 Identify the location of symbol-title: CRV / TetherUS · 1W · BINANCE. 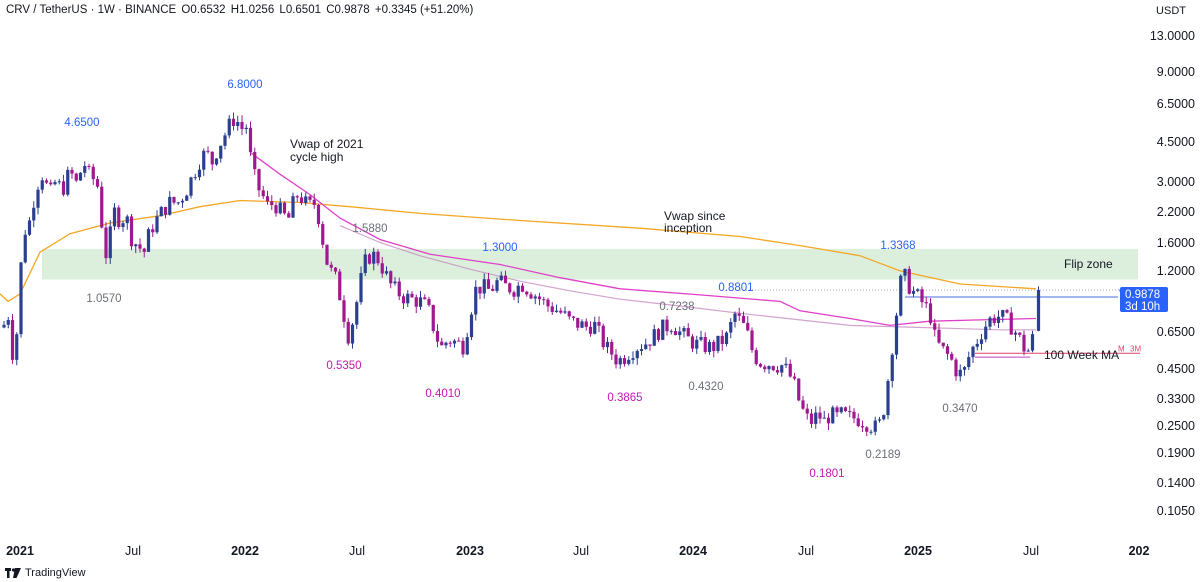
(91, 10).